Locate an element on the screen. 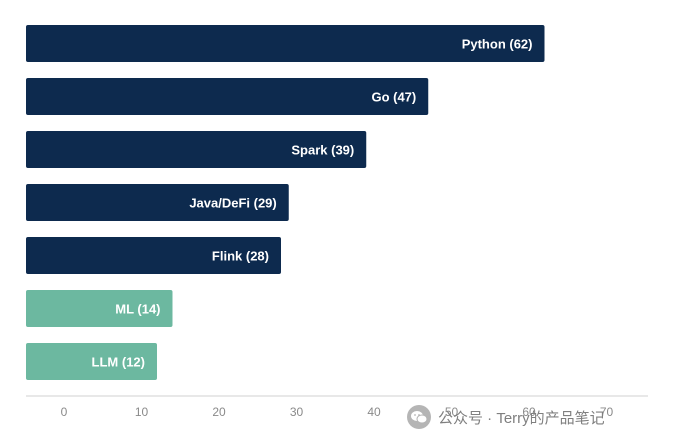  bar-label: ML (14) is located at coordinates (137, 309).